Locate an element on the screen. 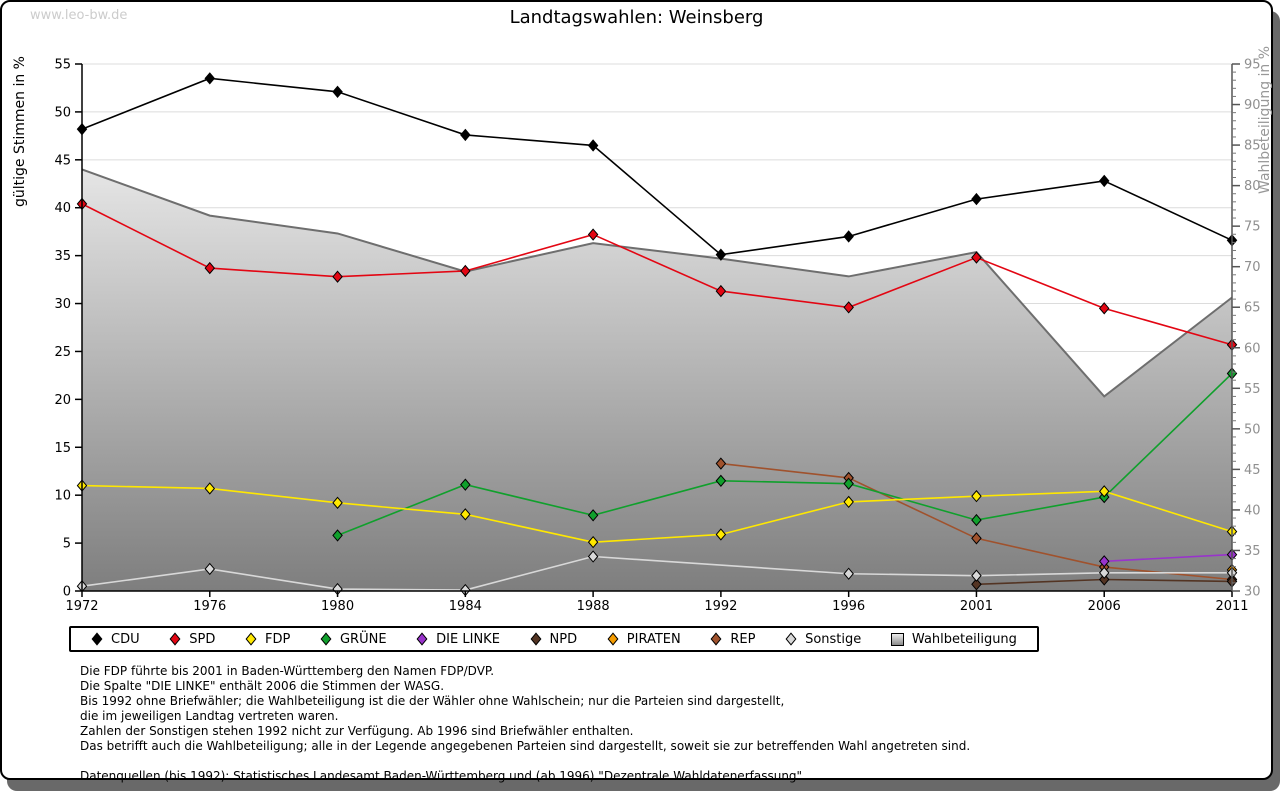  left-axis-title: gültige Stimmen in % is located at coordinates (20, 131).